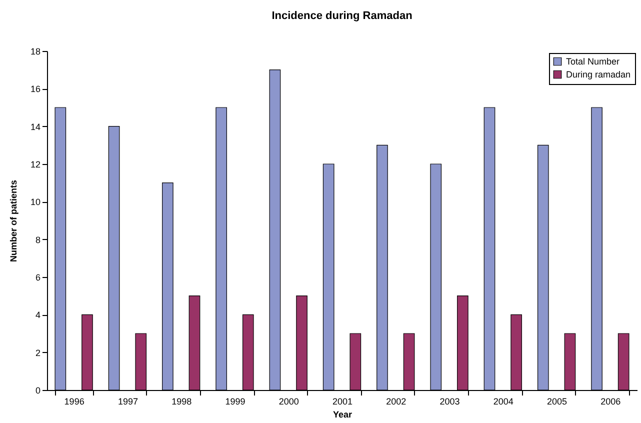 Image resolution: width=641 pixels, height=423 pixels. Describe the element at coordinates (37, 277) in the screenshot. I see `y-tick-label: 6` at that location.